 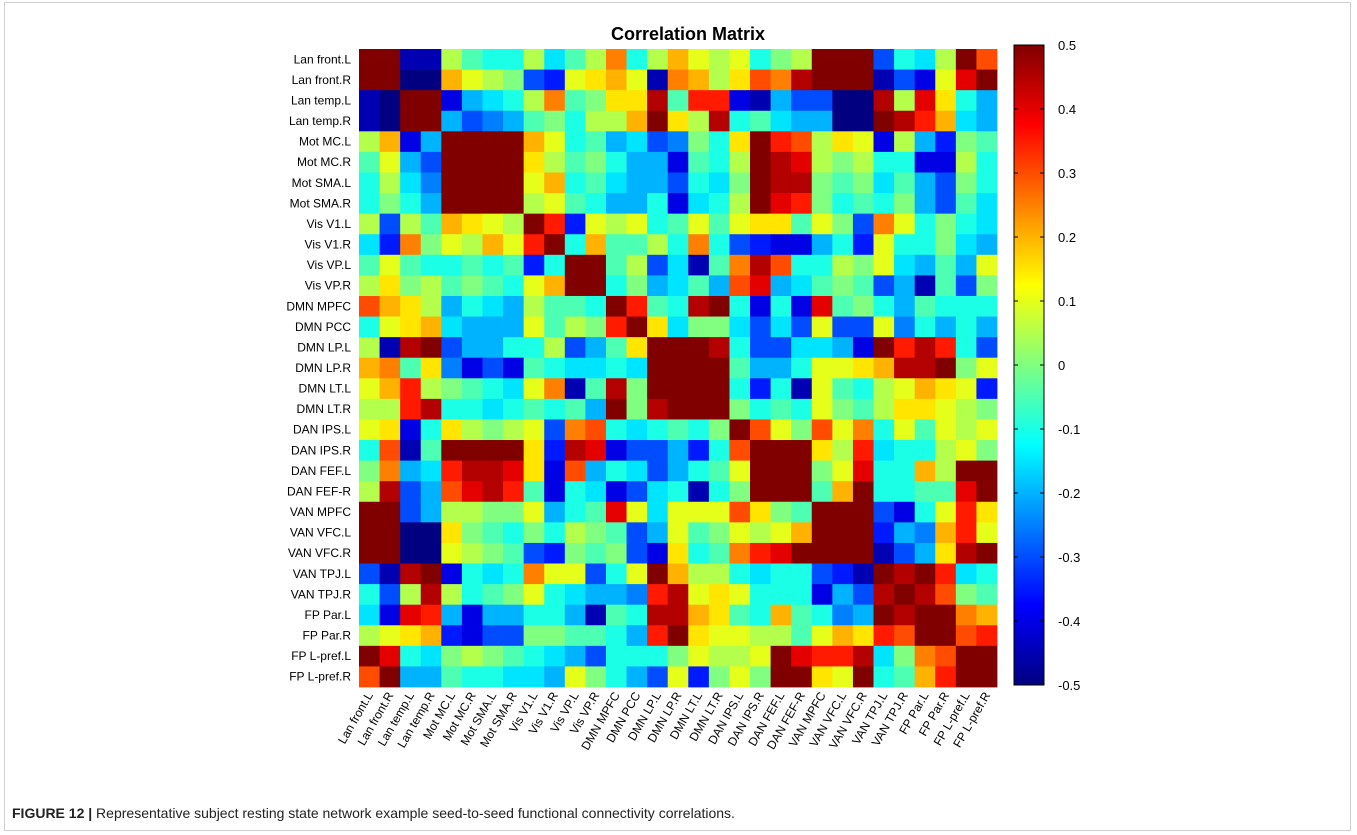 What do you see at coordinates (321, 656) in the screenshot?
I see `y-tick-label: FP L-pref.L` at bounding box center [321, 656].